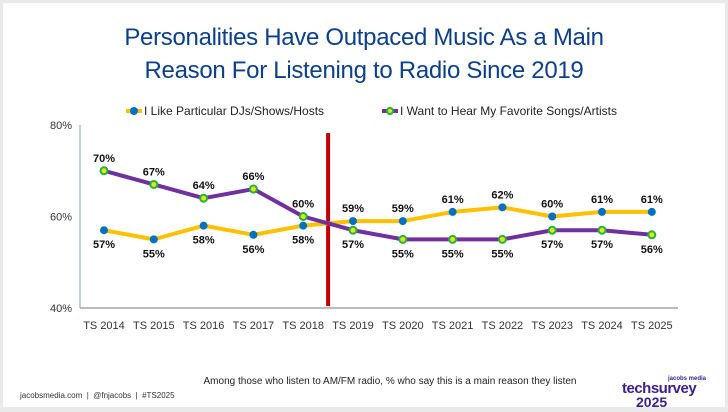  Describe the element at coordinates (652, 250) in the screenshot. I see `data-label-1: 56%` at that location.